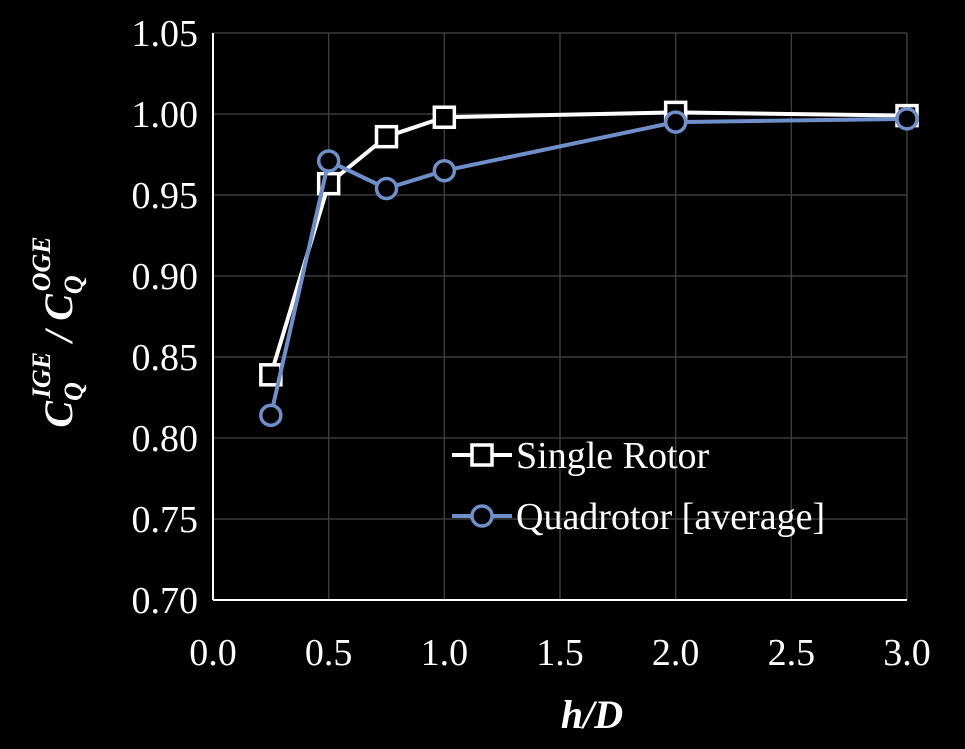 This screenshot has width=965, height=749. I want to click on legend: Single Rotor Quadrotor [average], so click(638, 486).